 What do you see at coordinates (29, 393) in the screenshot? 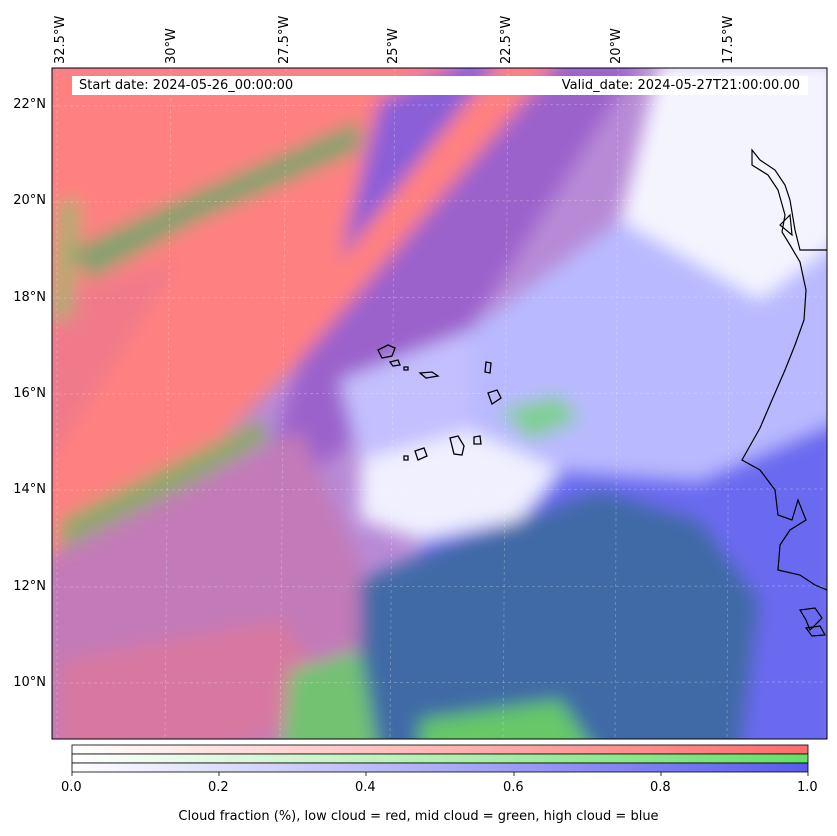
I see `latitude-label: 16°N` at bounding box center [29, 393].